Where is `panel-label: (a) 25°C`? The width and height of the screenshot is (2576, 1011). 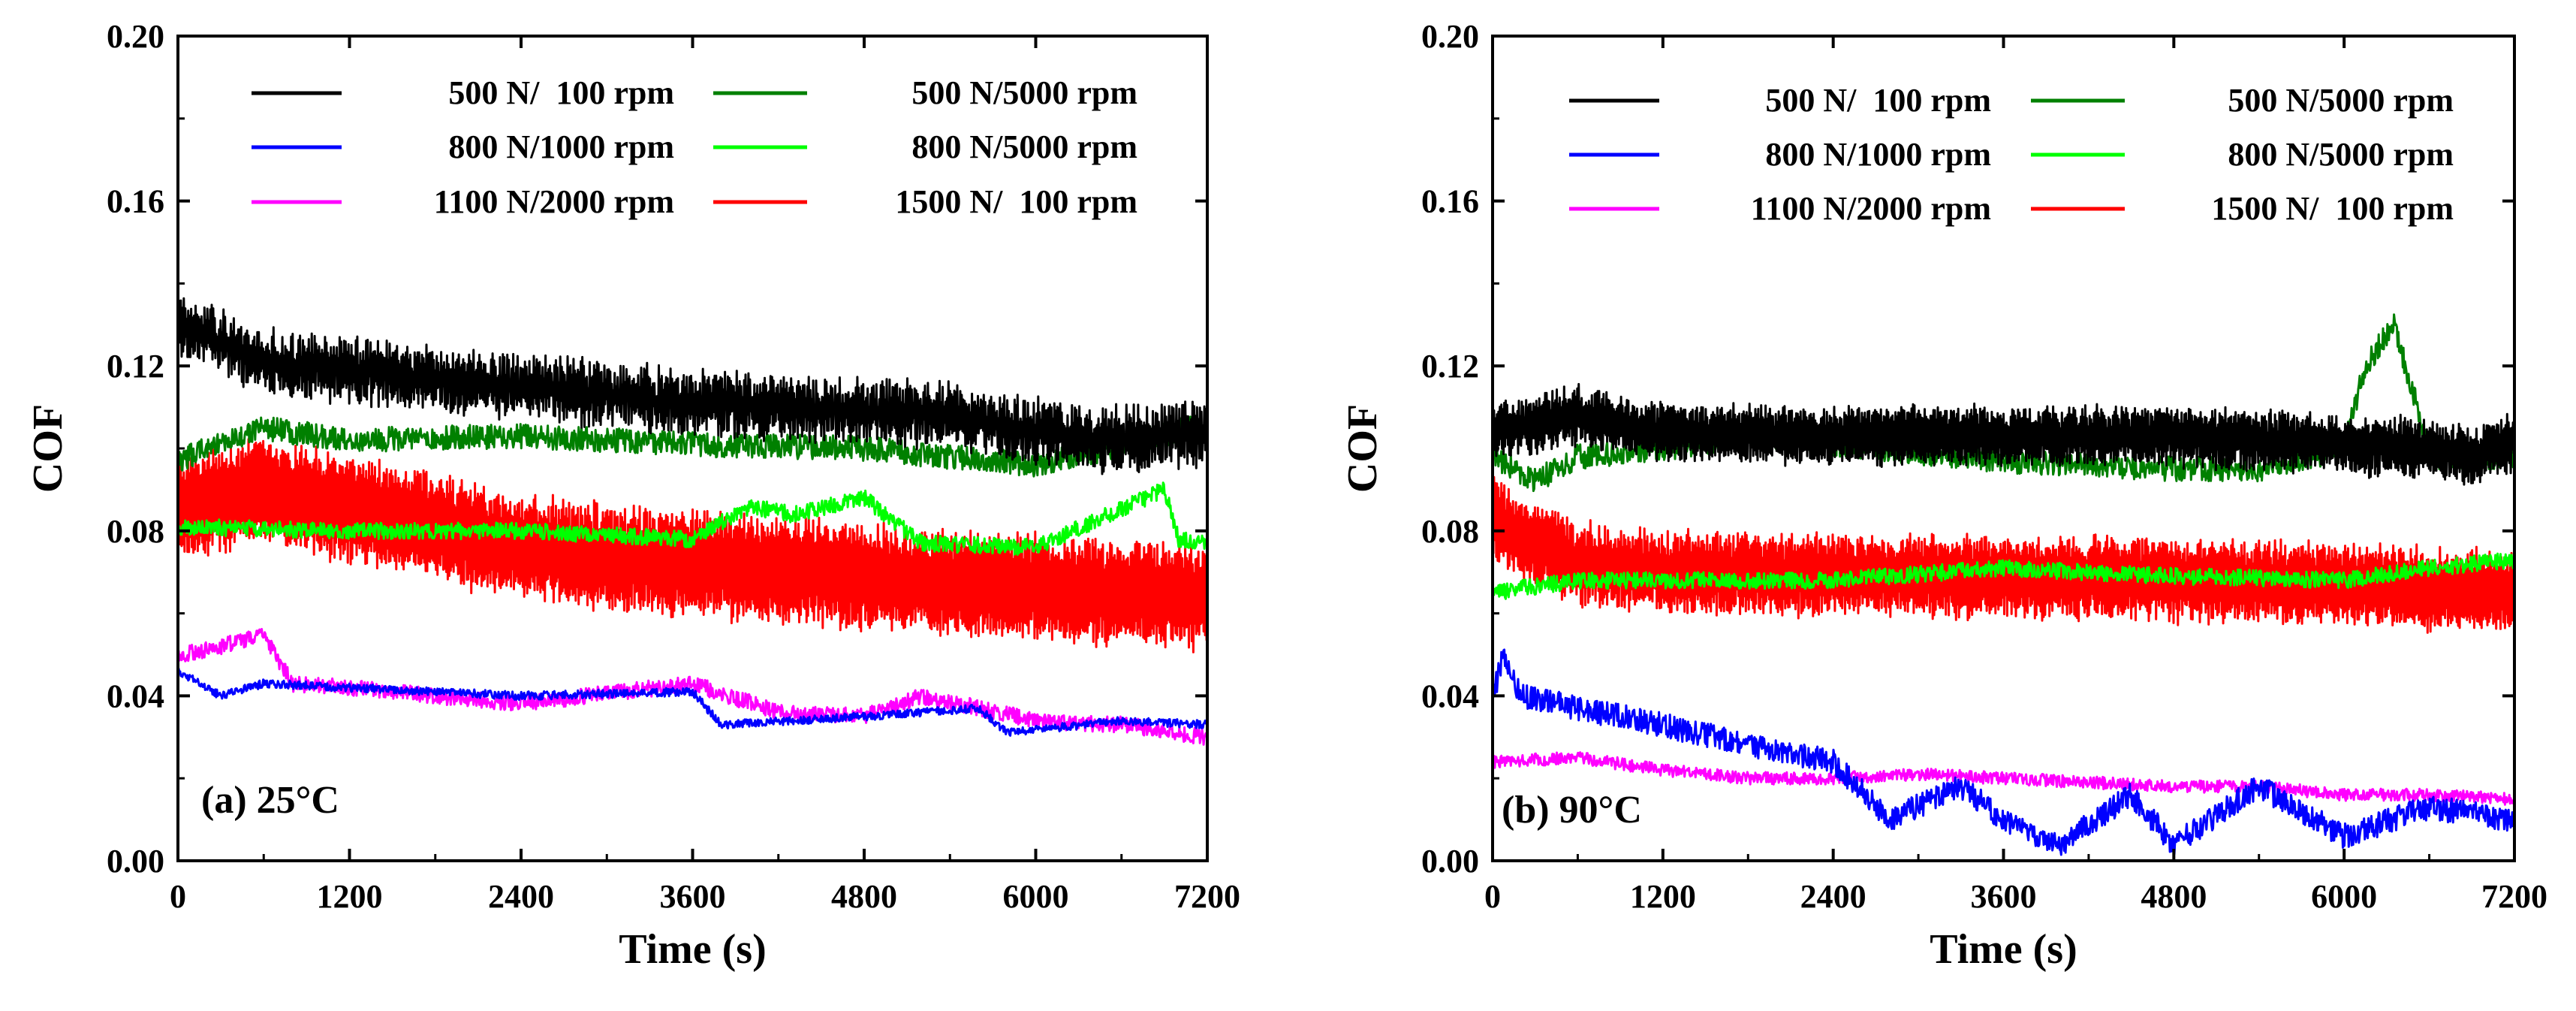 panel-label: (a) 25°C is located at coordinates (270, 800).